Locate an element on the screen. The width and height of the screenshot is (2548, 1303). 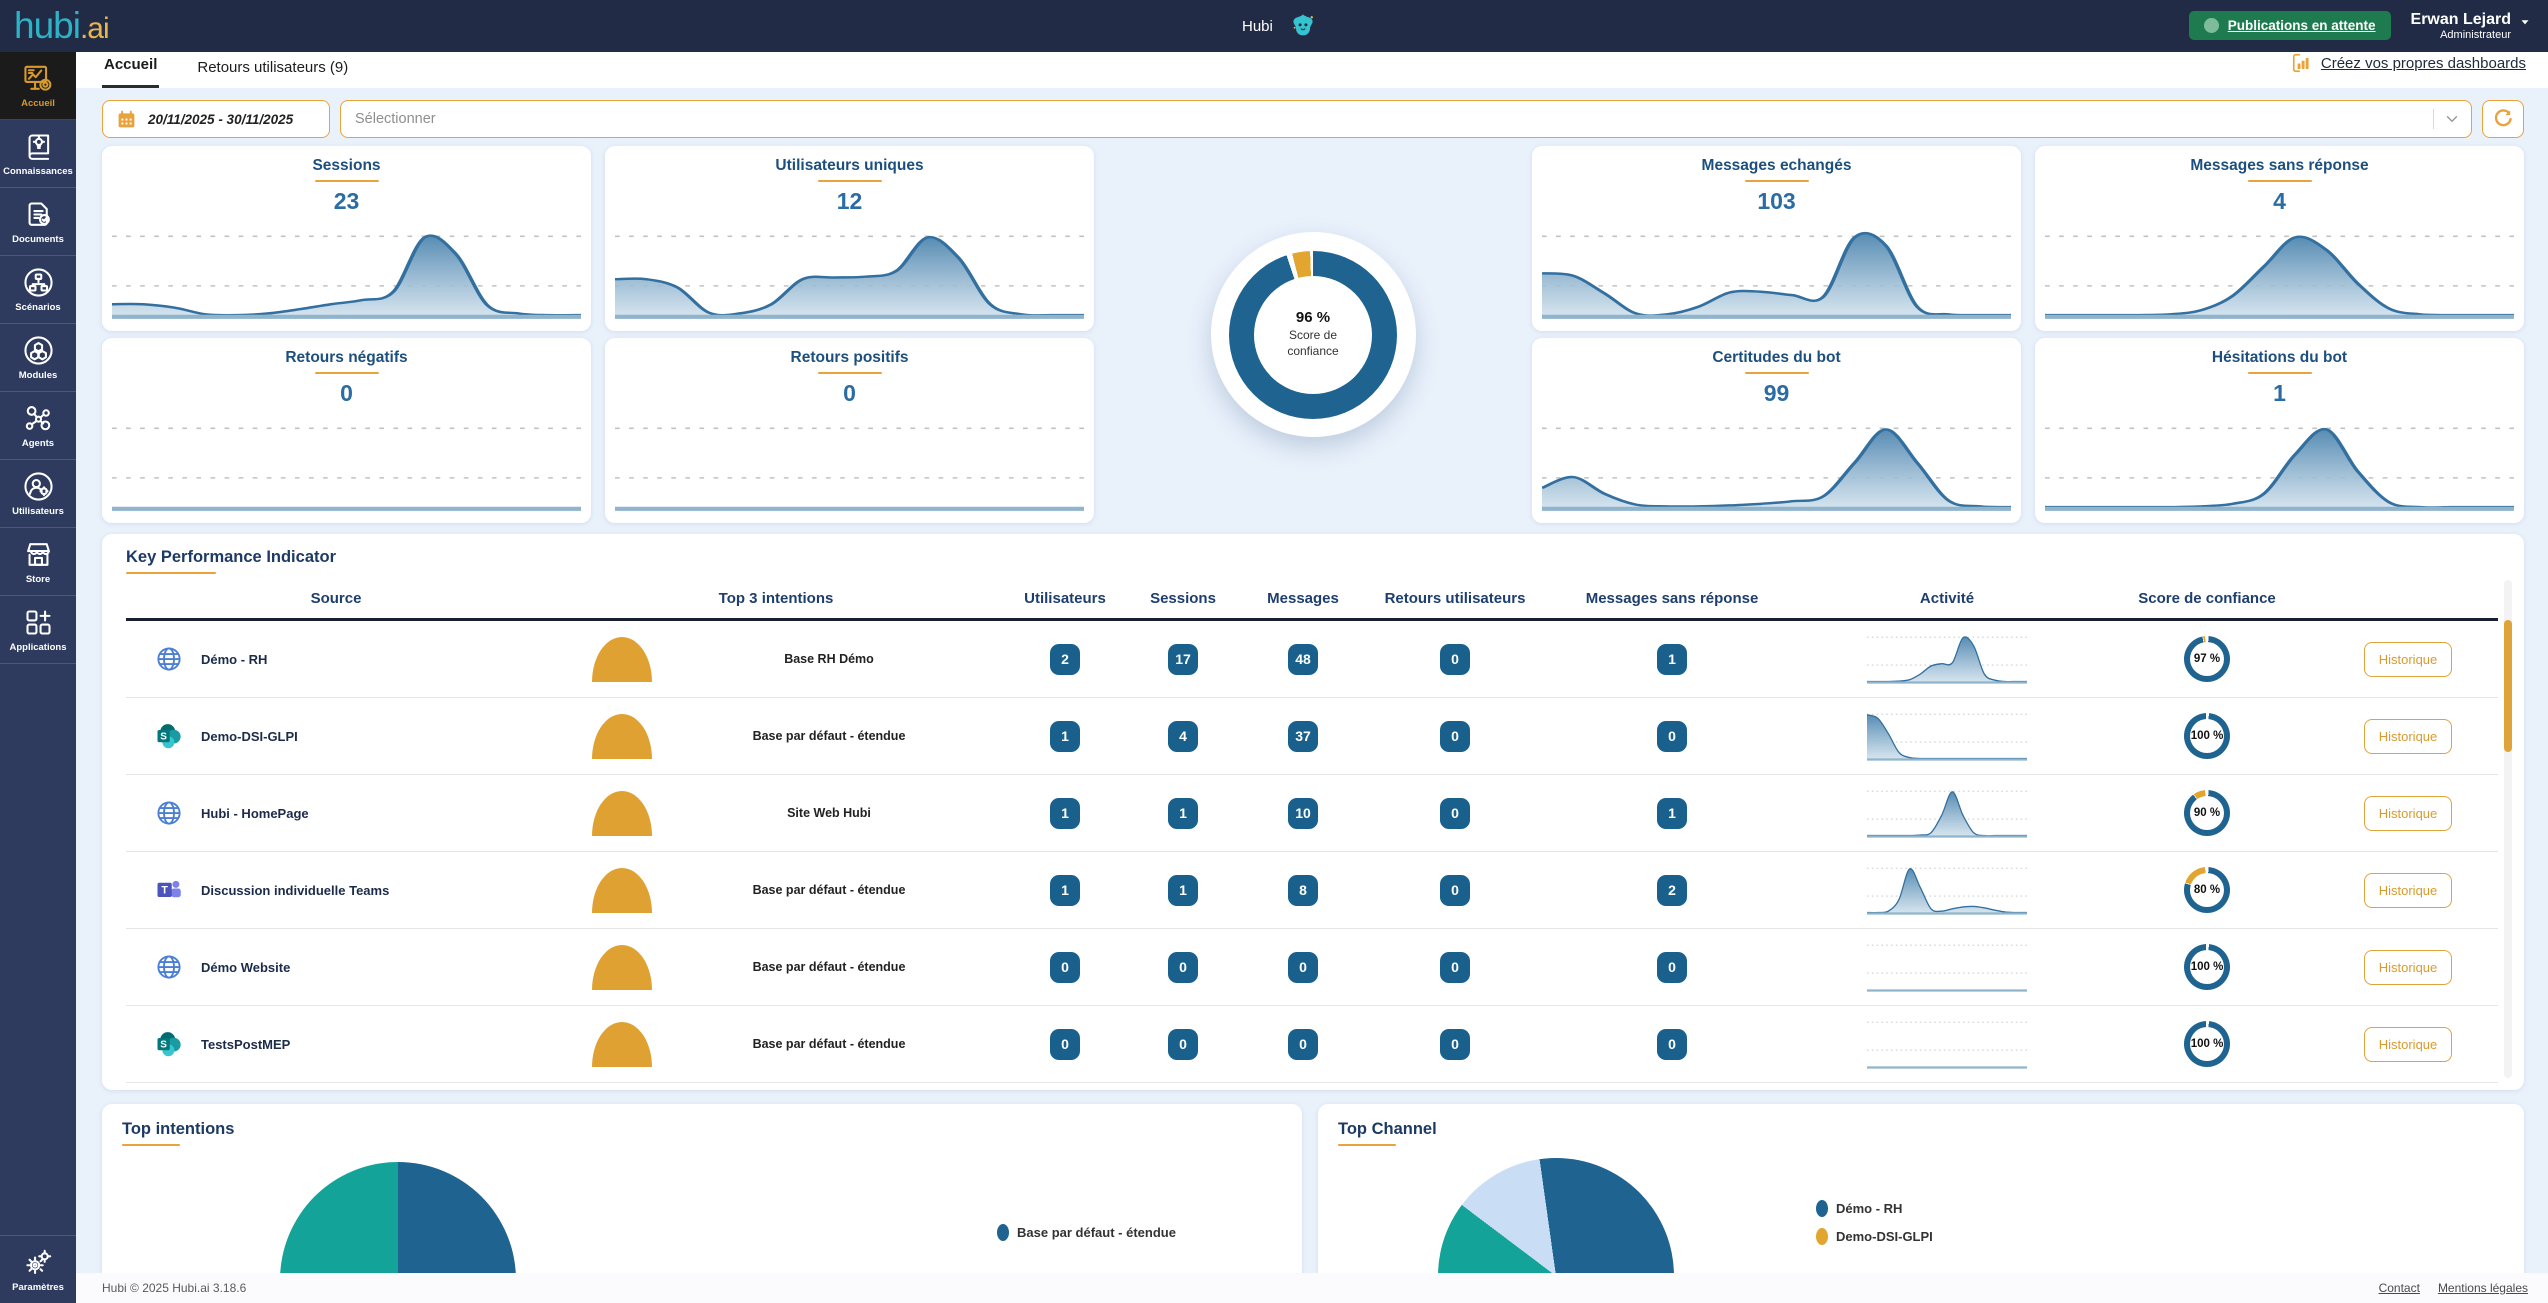
date-range-picker: 20/11/2025 - 30/11/2025 is located at coordinates (216, 119).